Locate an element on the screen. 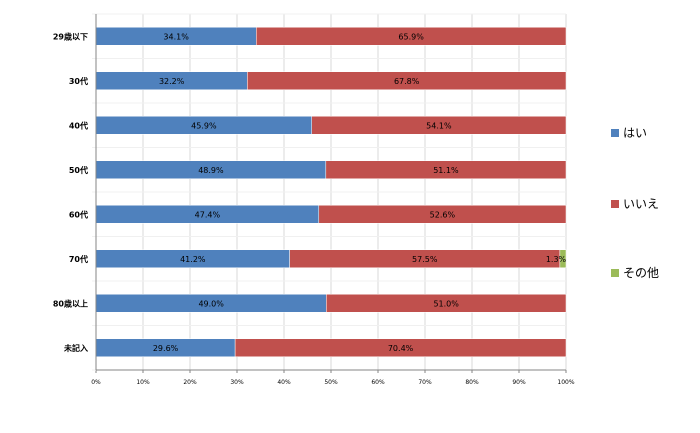 This screenshot has height=433, width=700. x-tick-label: 100% is located at coordinates (565, 382).